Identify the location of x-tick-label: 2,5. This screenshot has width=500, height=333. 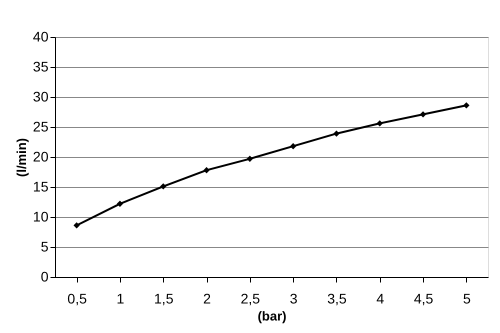
(250, 298).